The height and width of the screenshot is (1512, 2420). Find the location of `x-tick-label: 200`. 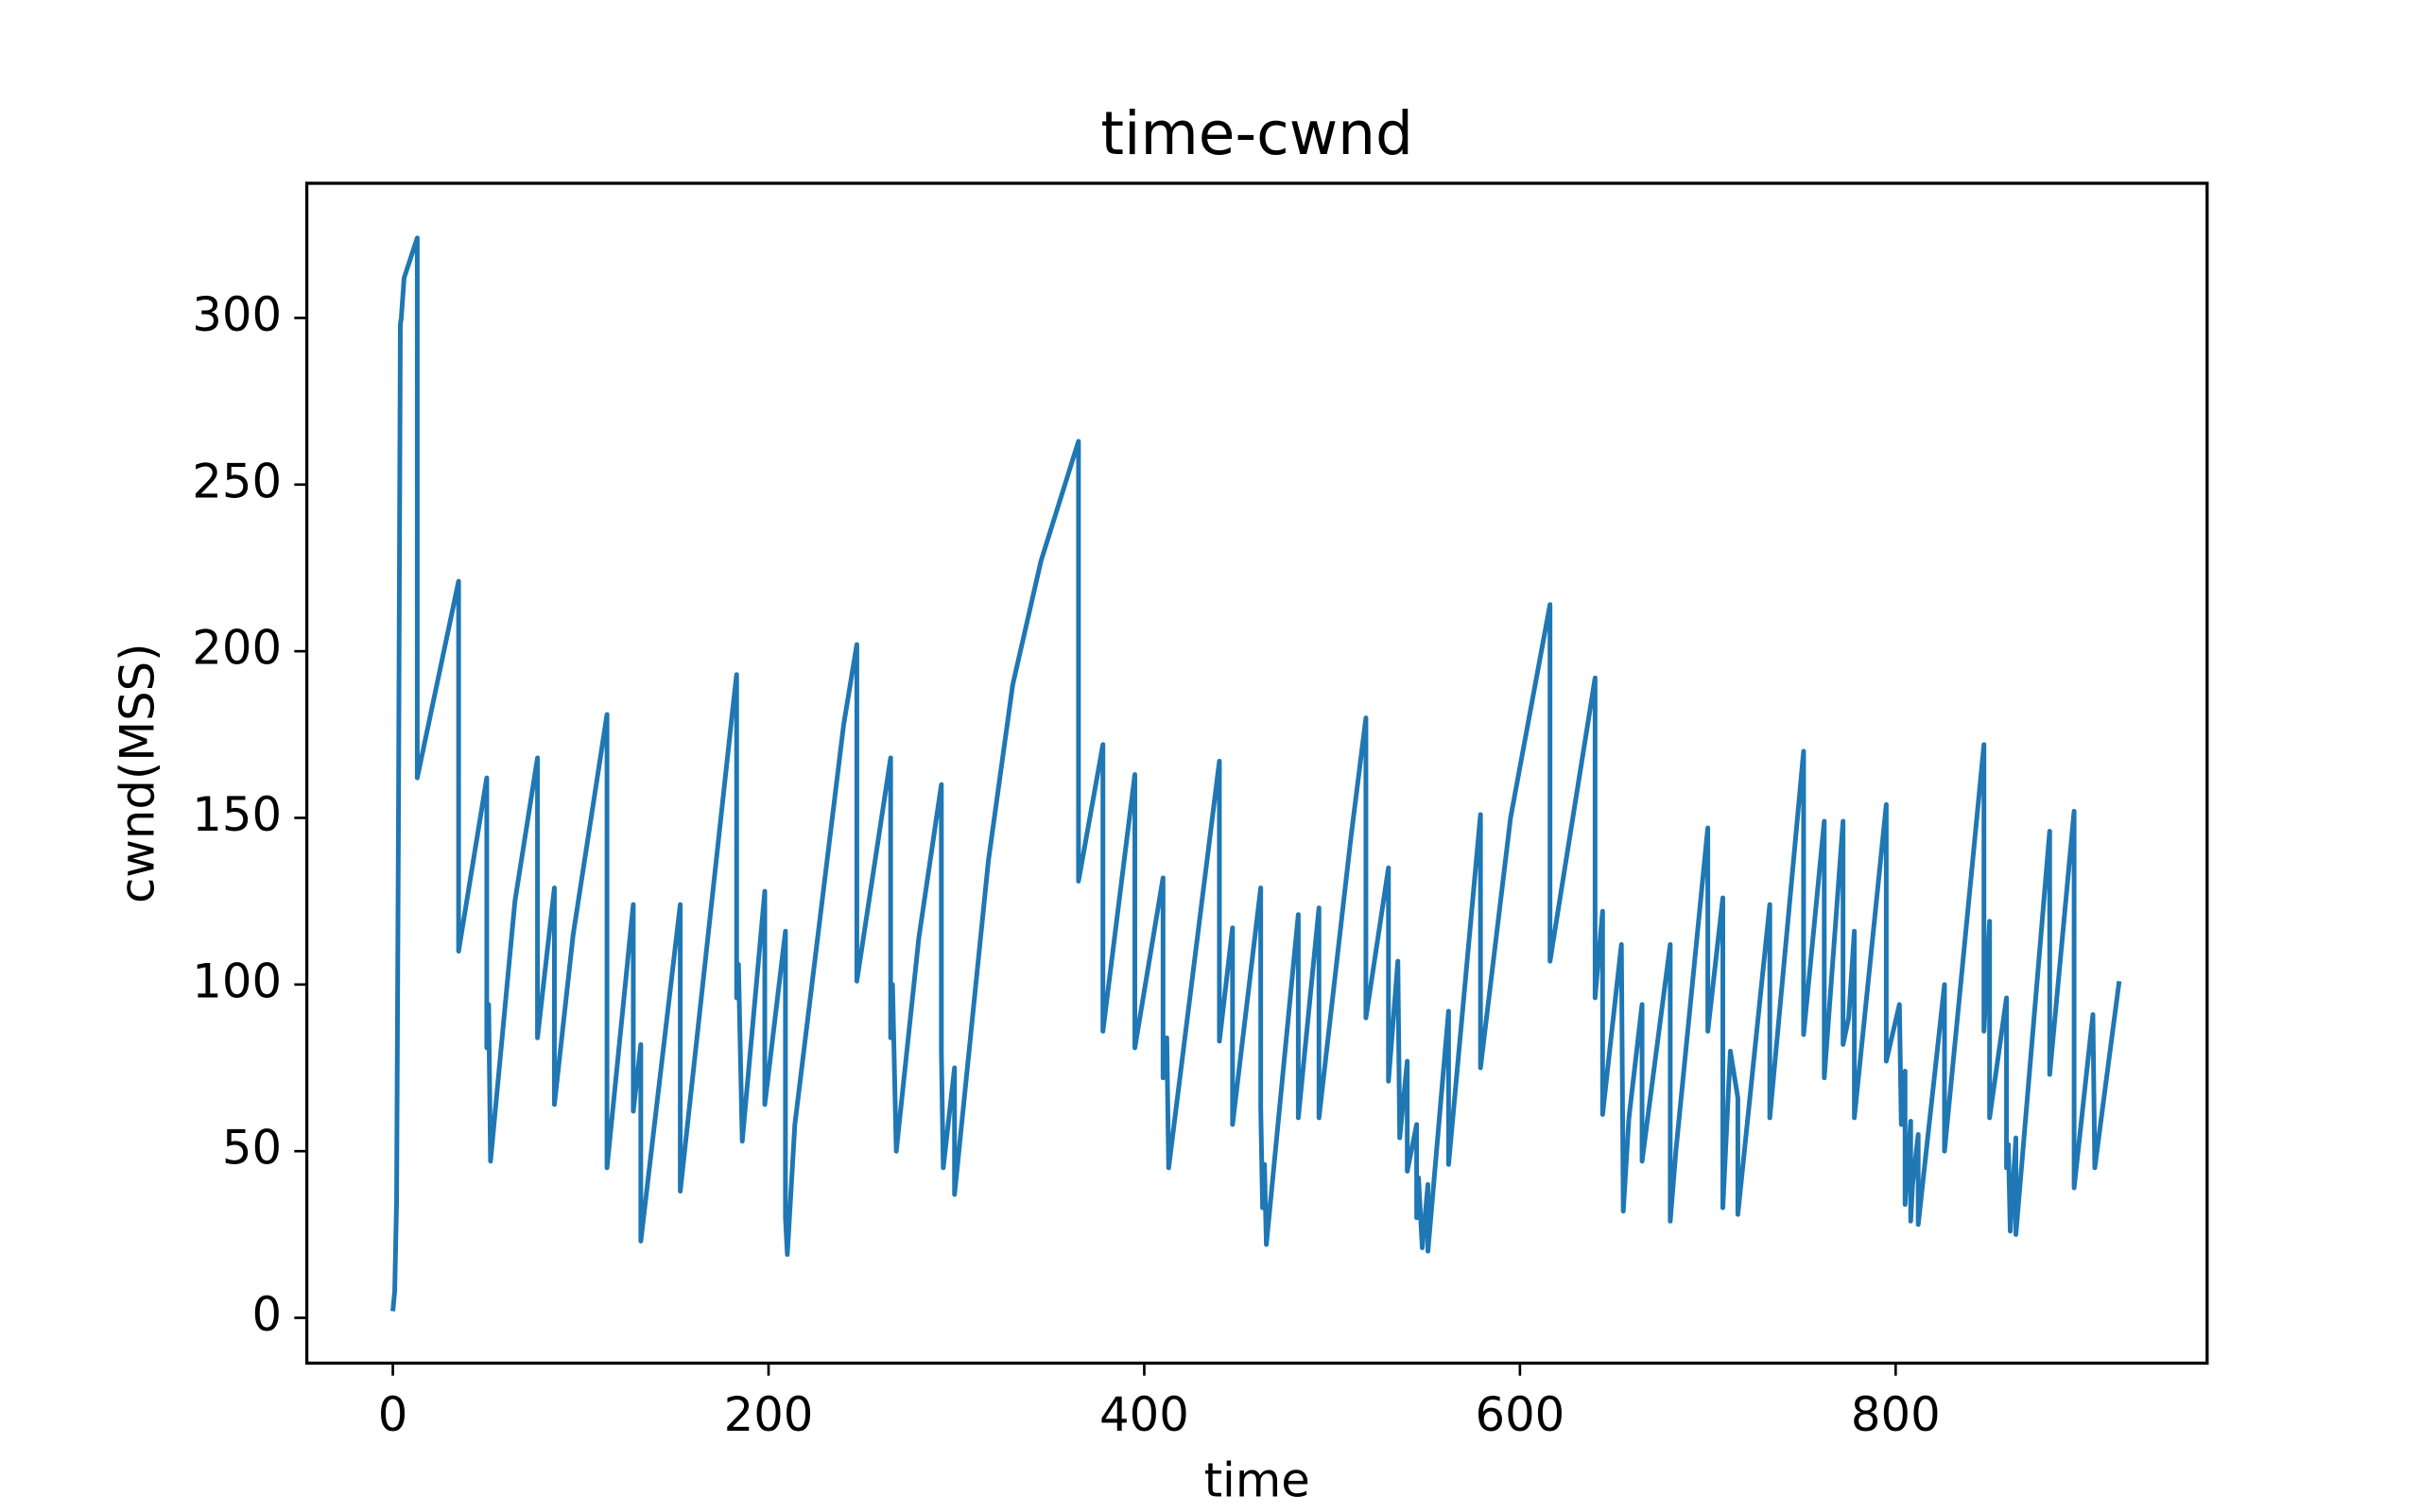

x-tick-label: 200 is located at coordinates (769, 1414).